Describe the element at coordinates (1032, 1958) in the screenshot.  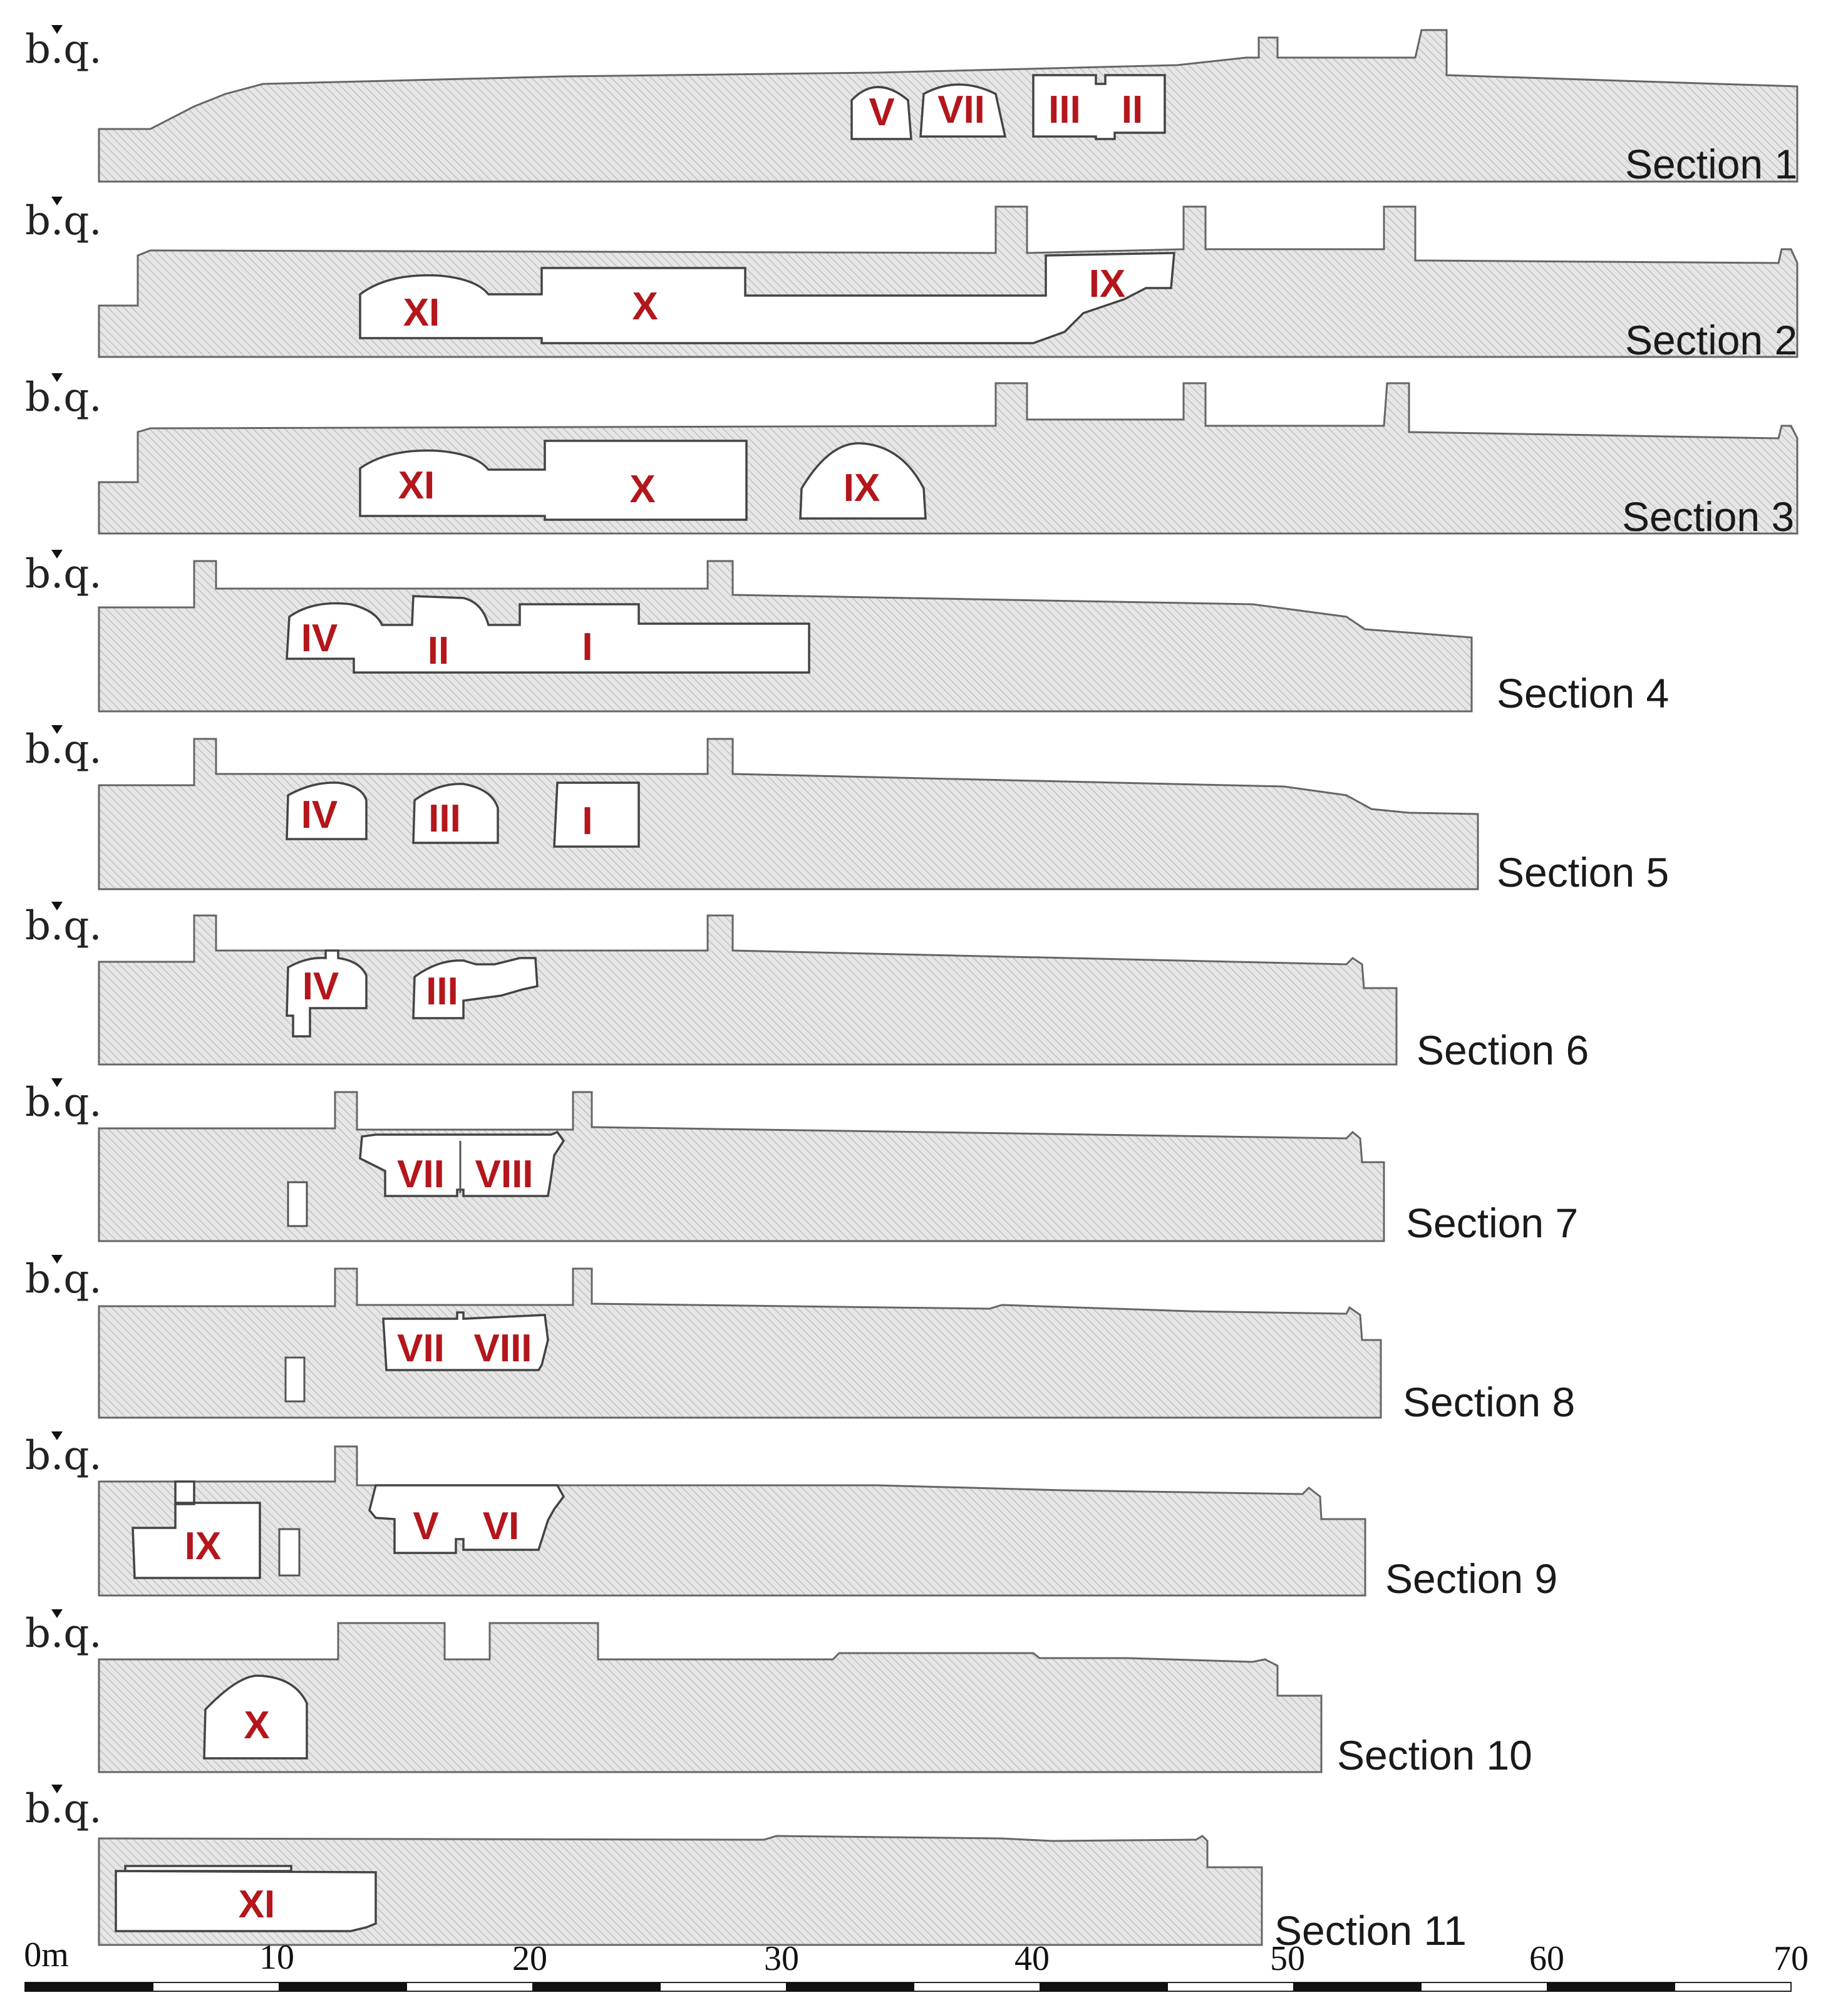
I see `scale-tick-label: 40` at that location.